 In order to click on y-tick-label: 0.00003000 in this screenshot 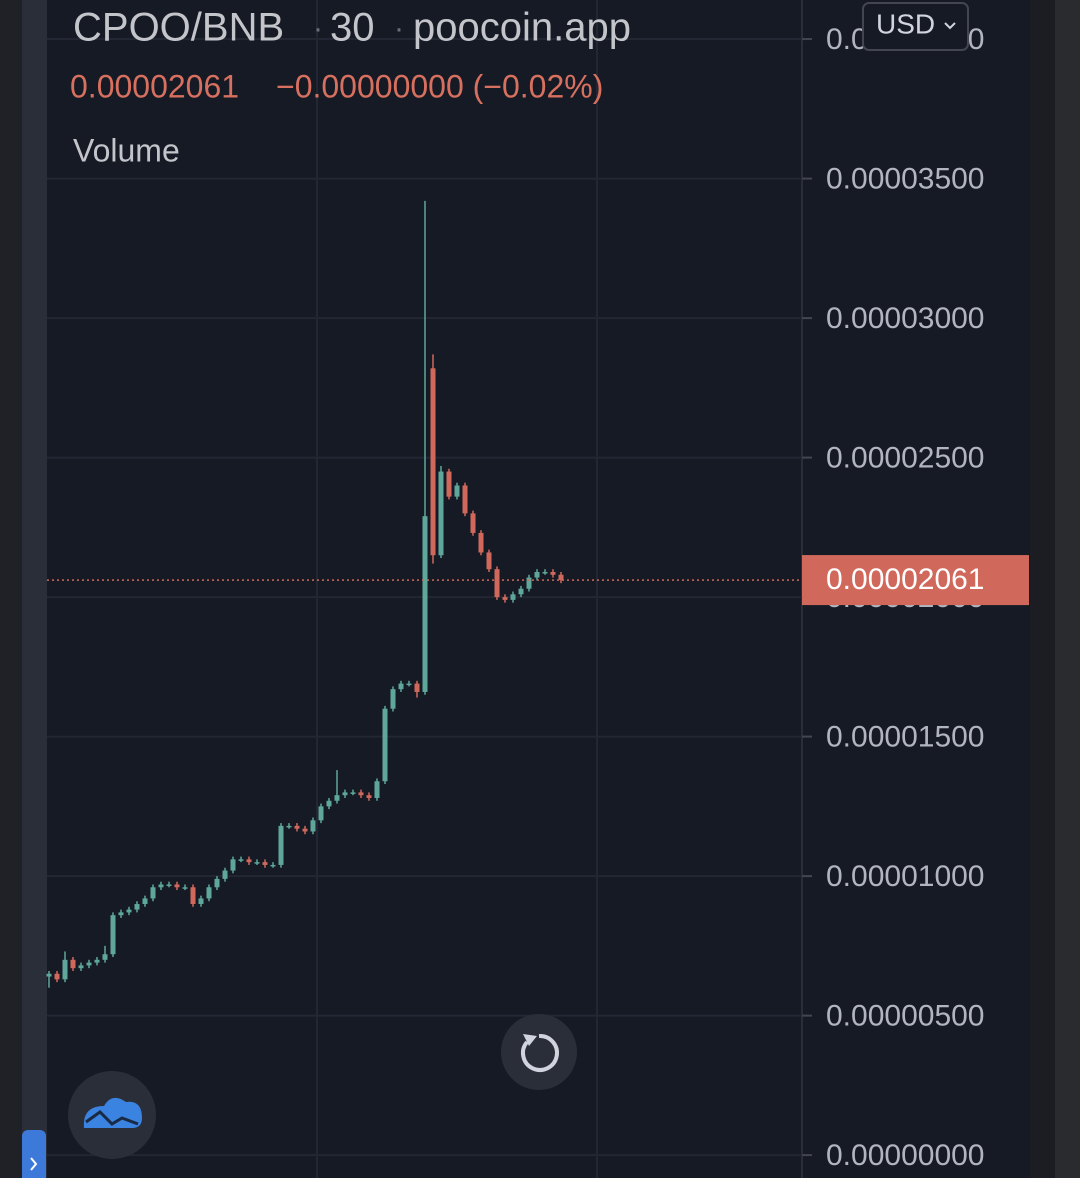, I will do `click(905, 318)`.